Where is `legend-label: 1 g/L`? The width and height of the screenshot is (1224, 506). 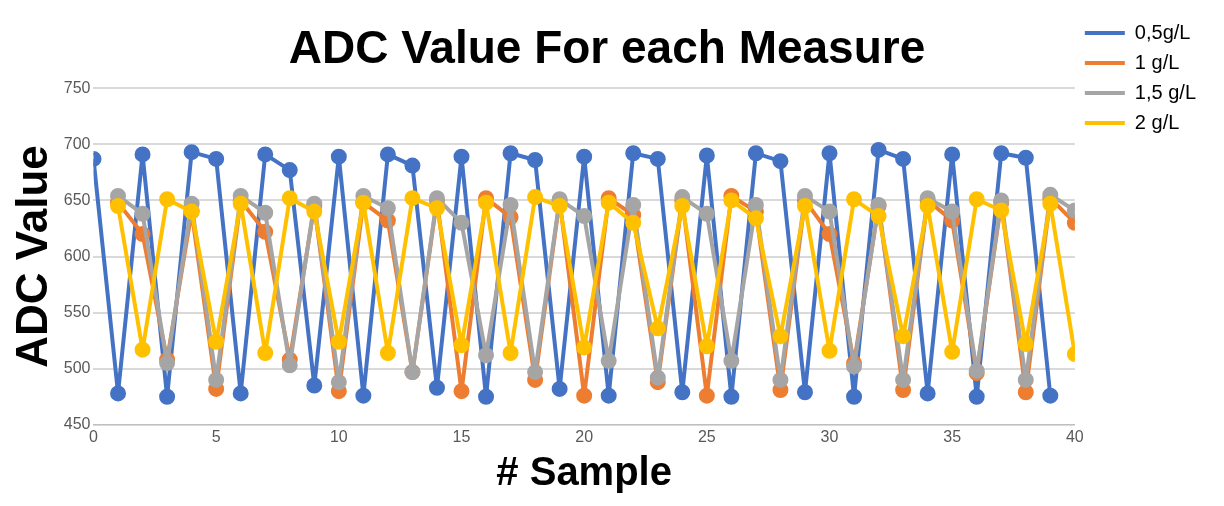 legend-label: 1 g/L is located at coordinates (1157, 61).